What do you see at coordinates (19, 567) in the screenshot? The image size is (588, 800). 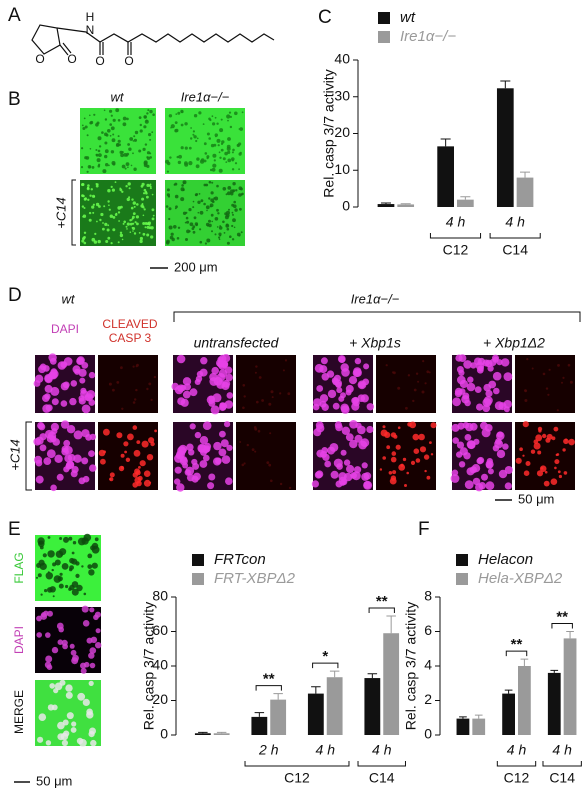 I see `image-label: FLAG` at bounding box center [19, 567].